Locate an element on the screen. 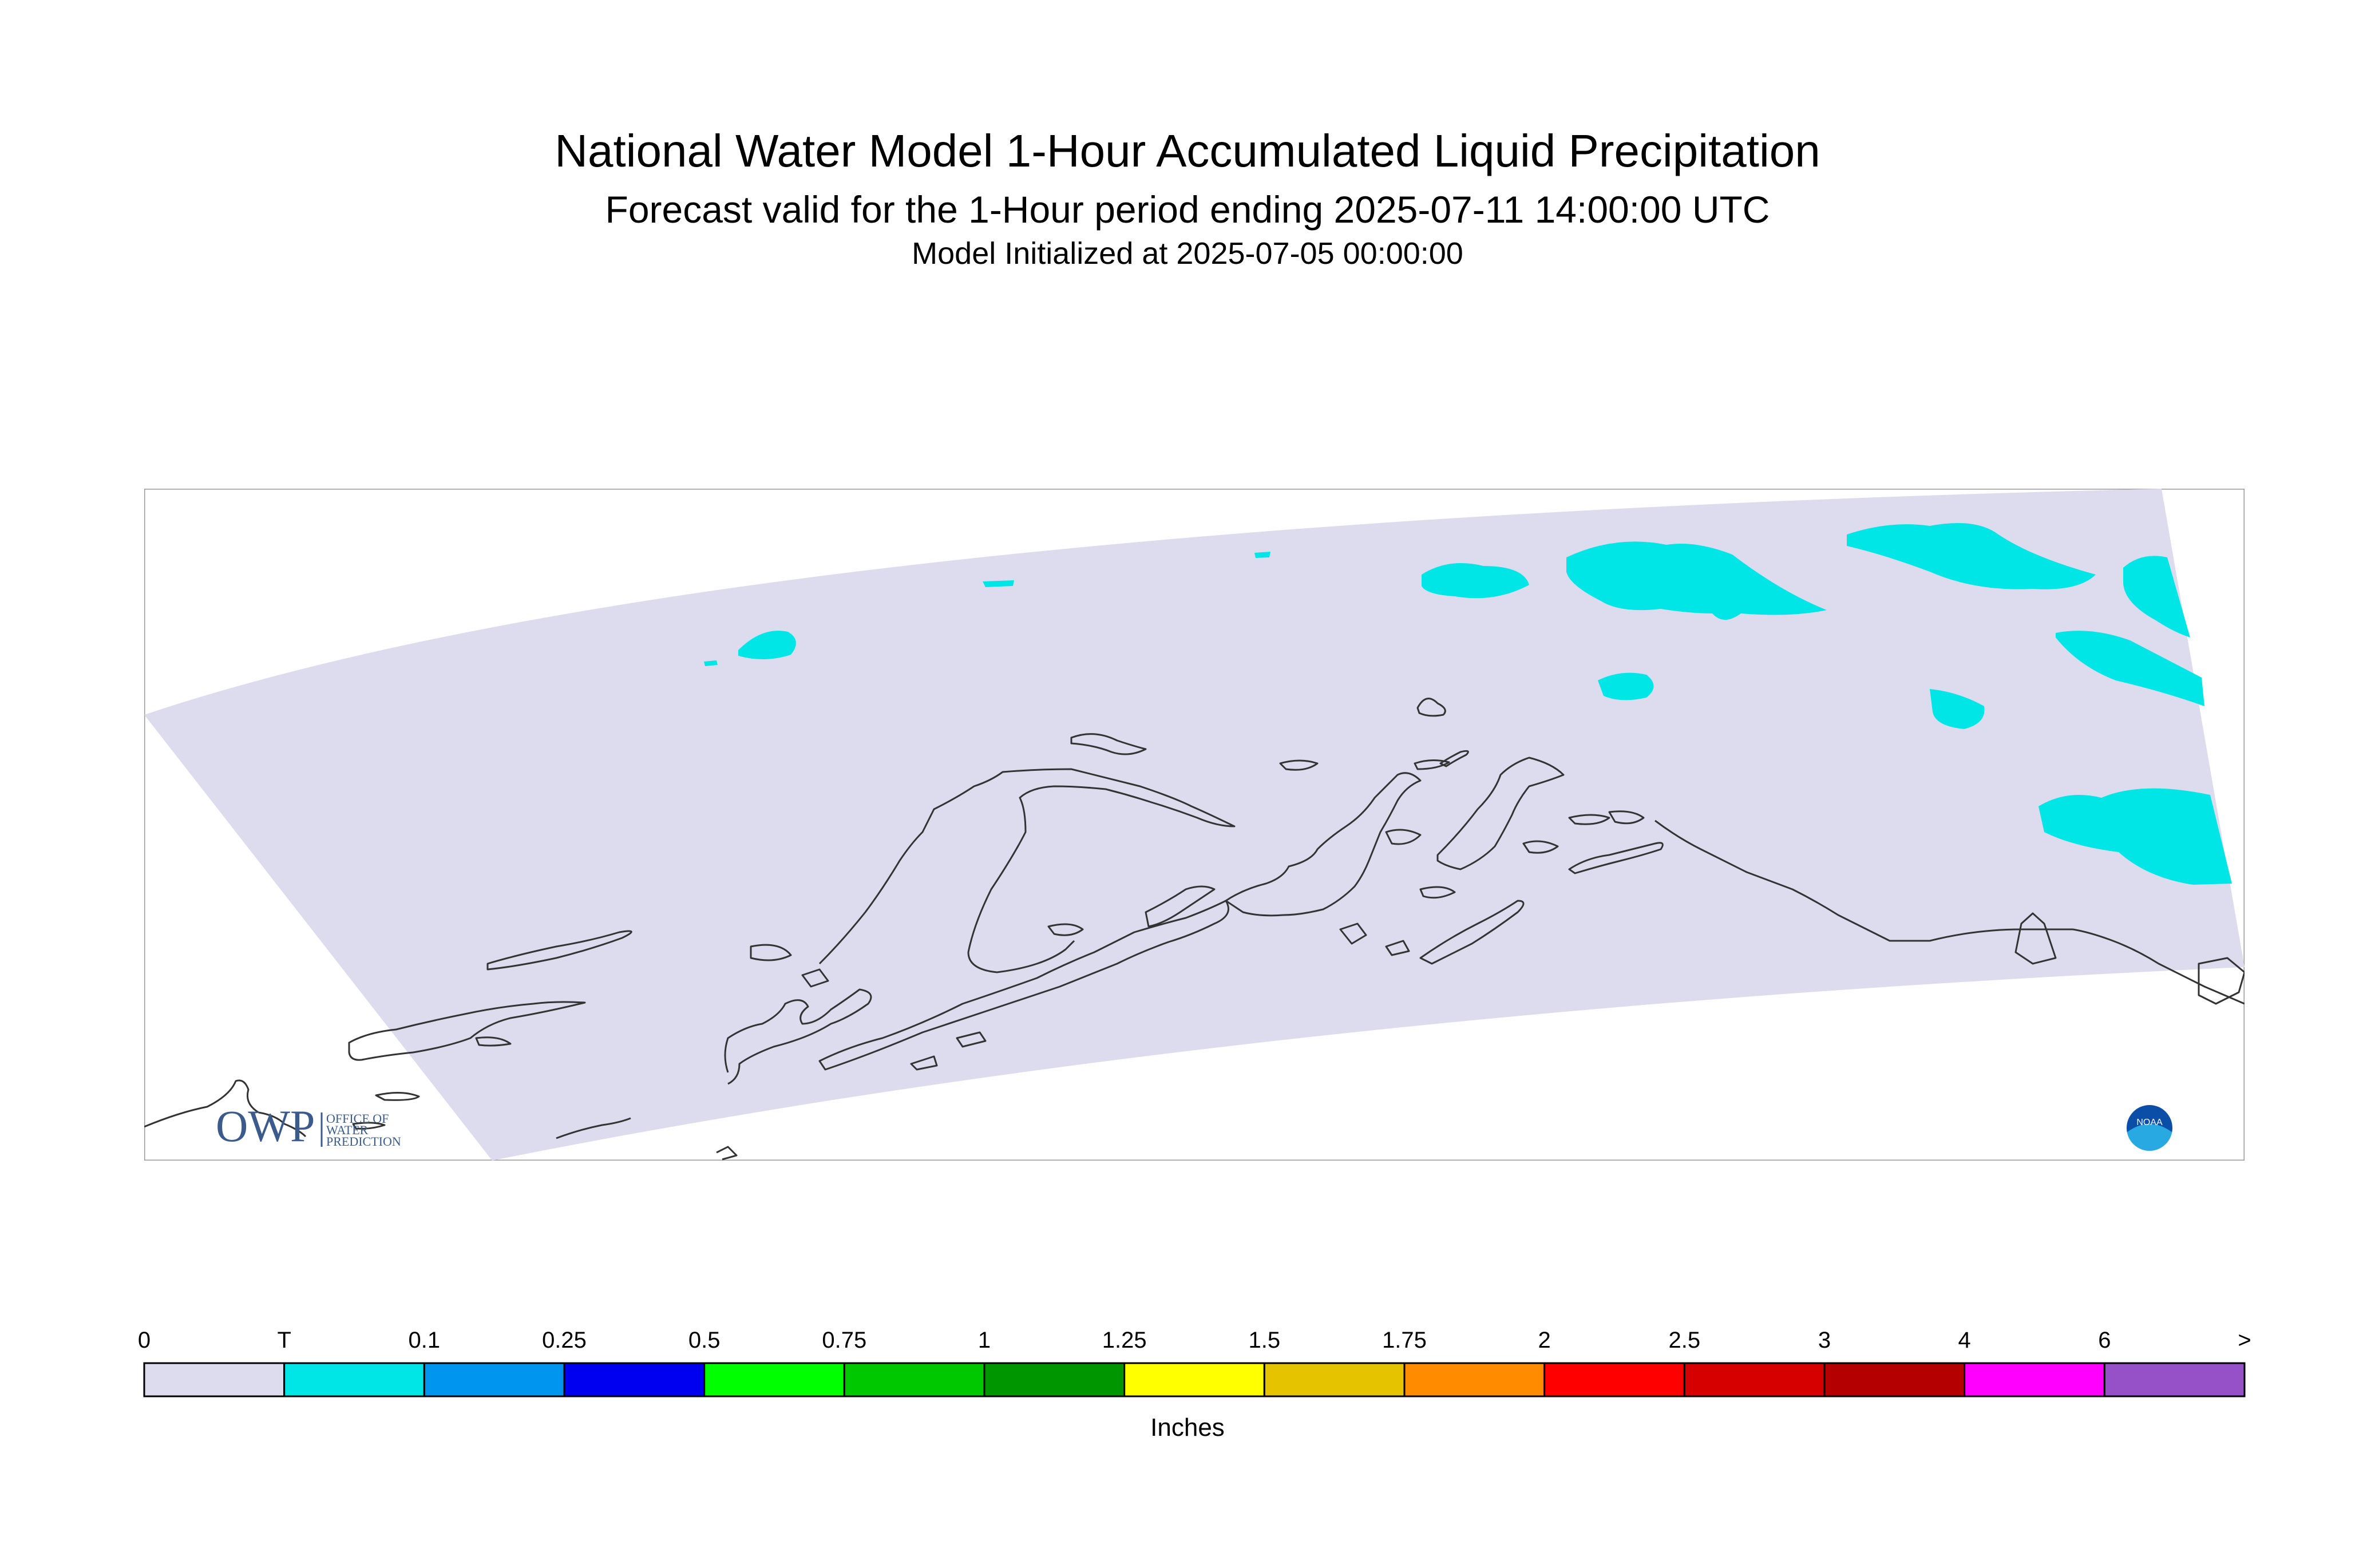  legend-tick-label: 0.25 is located at coordinates (564, 1340).